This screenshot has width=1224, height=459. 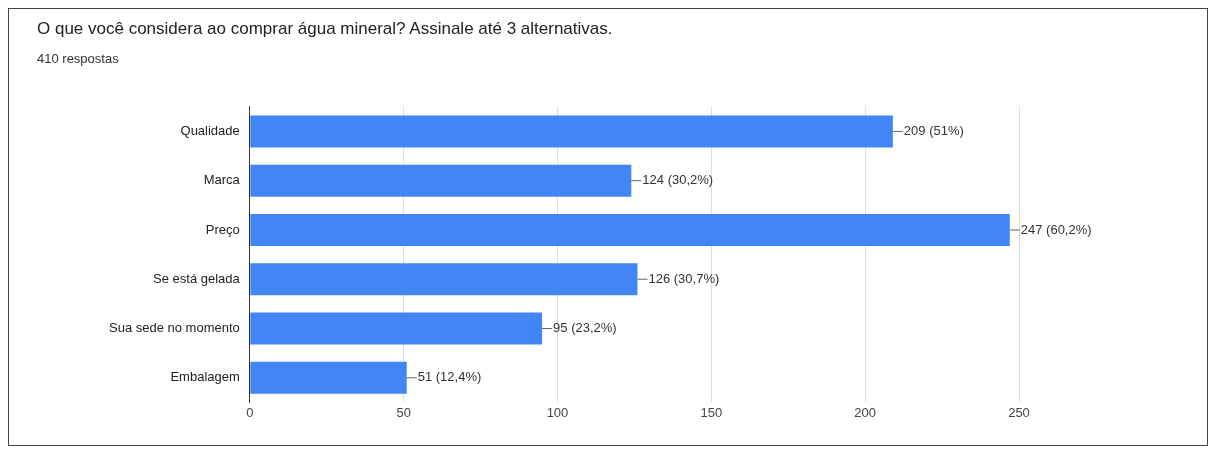 What do you see at coordinates (222, 180) in the screenshot?
I see `y-tick-label: Marca` at bounding box center [222, 180].